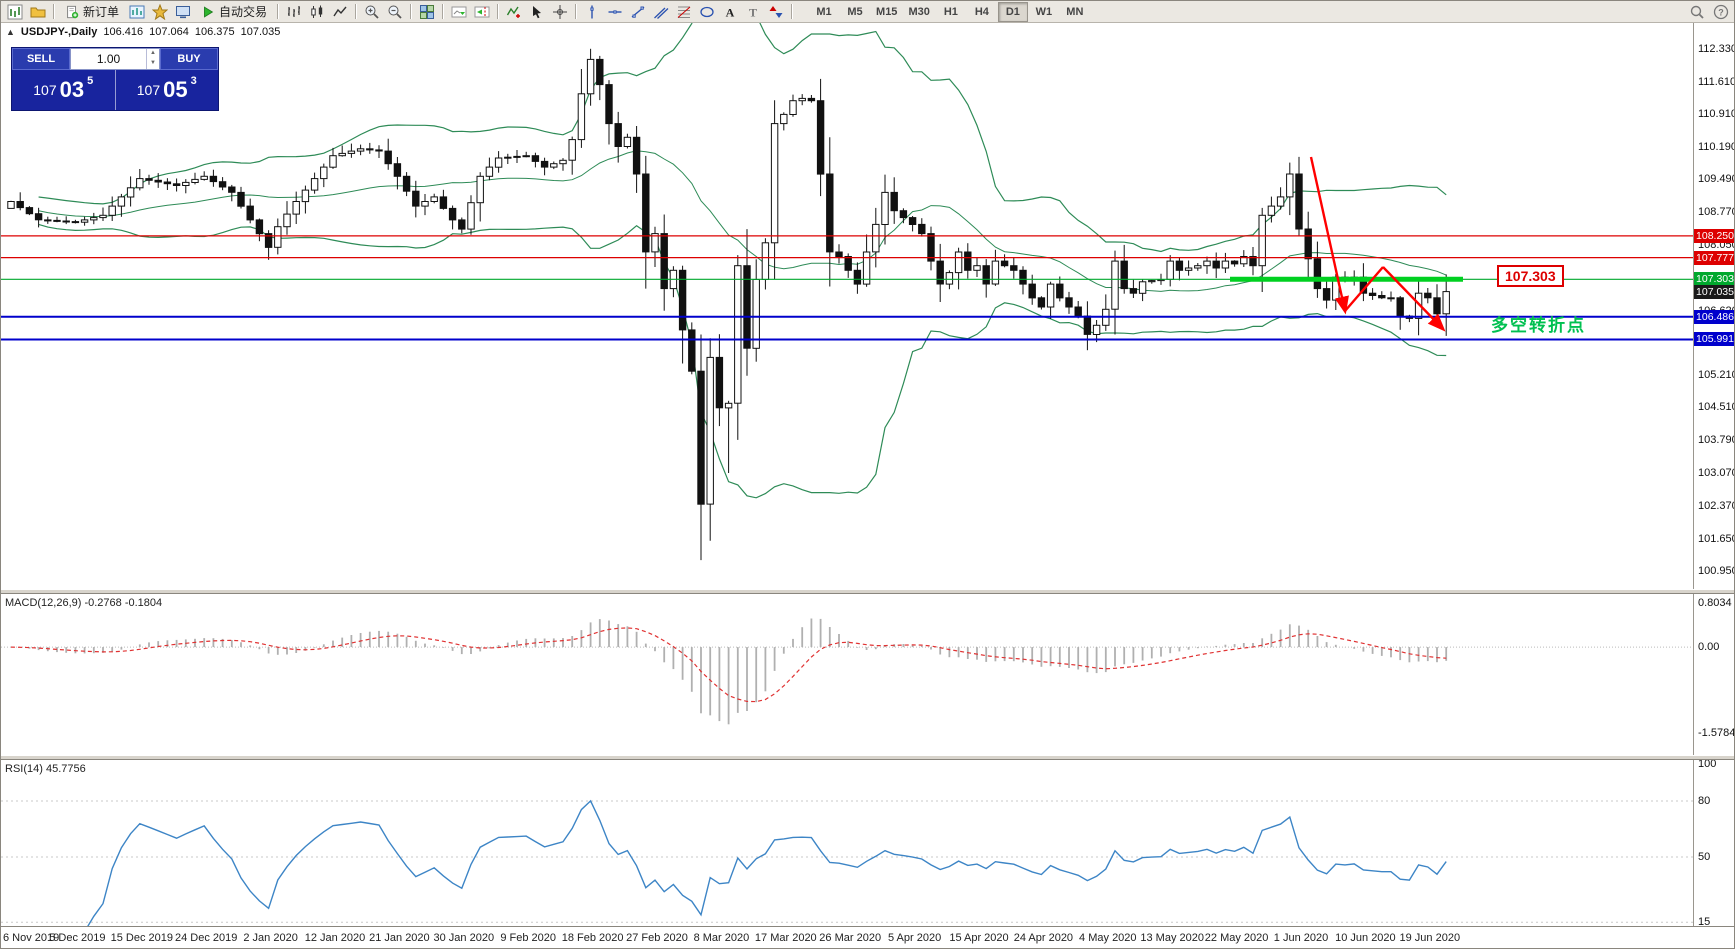 This screenshot has height=949, width=1735. I want to click on profiles-icon, so click(38, 12).